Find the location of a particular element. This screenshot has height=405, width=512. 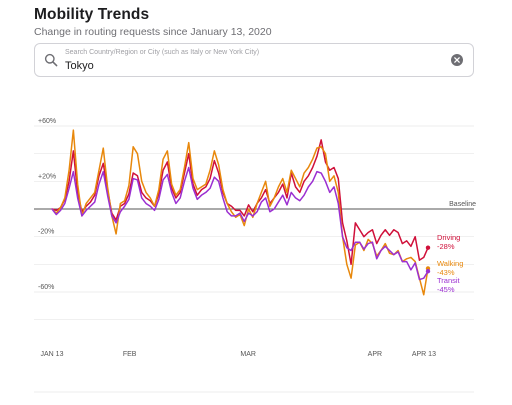

x-tick-label: JAN 13 is located at coordinates (52, 354).